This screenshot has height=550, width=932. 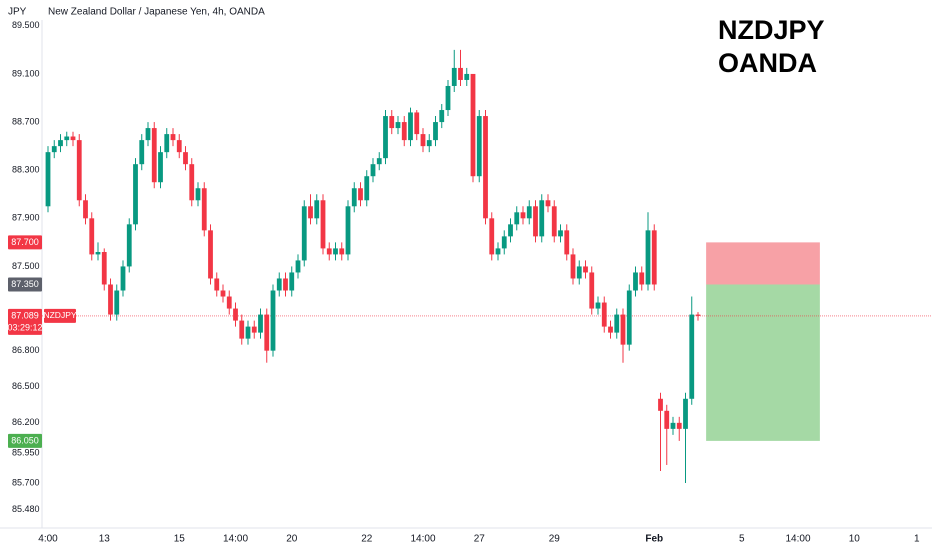 I want to click on currency-label: JPY, so click(x=17, y=12).